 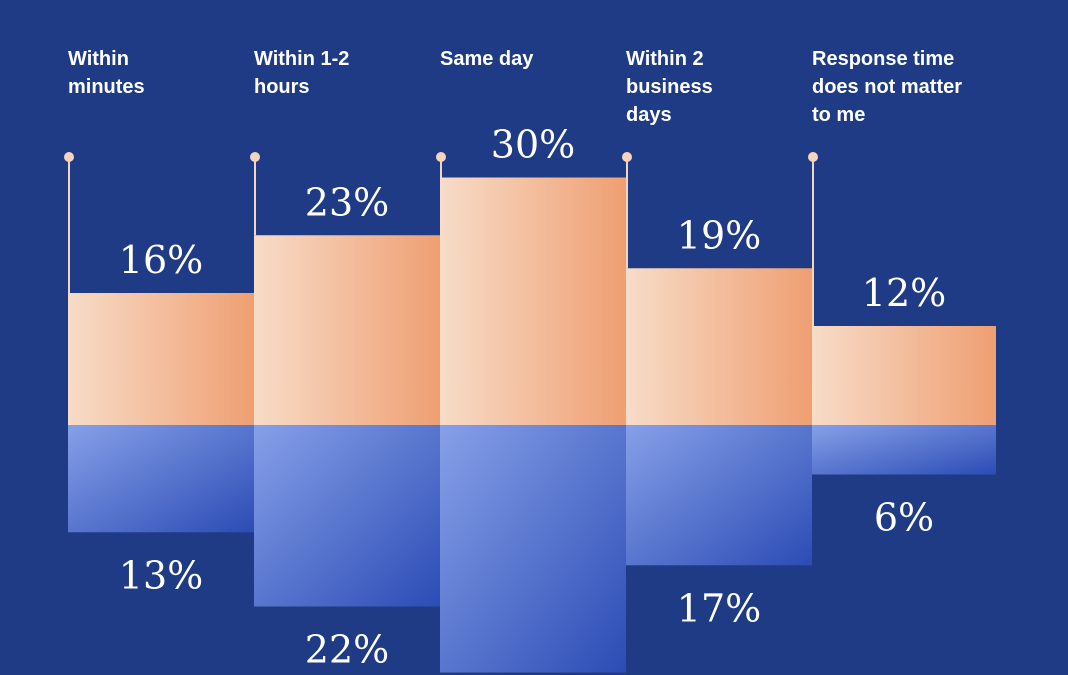 I want to click on category-label: Response time does not matter to me, so click(x=887, y=87).